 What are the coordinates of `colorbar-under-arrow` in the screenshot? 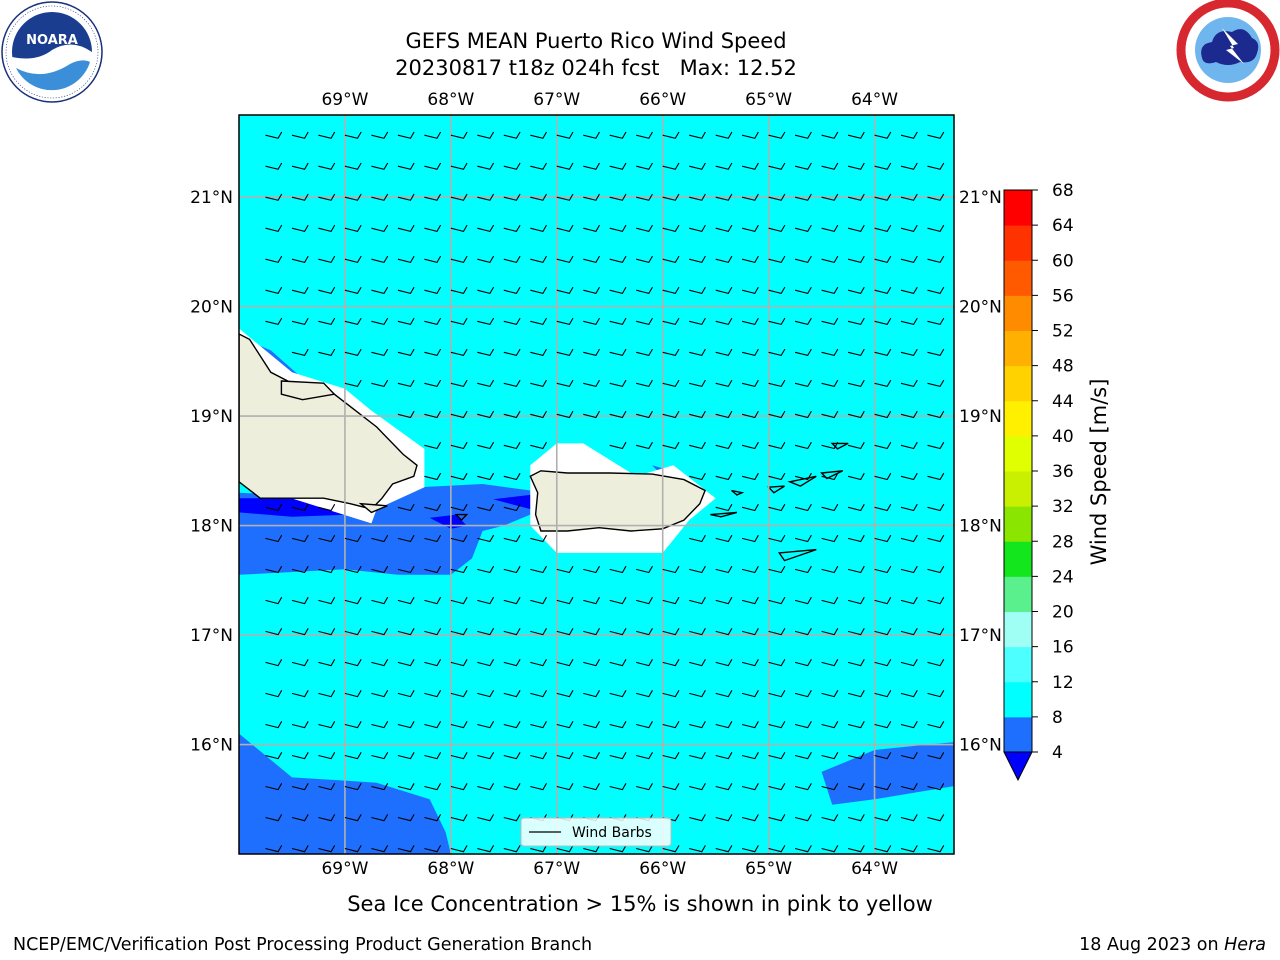 It's located at (1018, 766).